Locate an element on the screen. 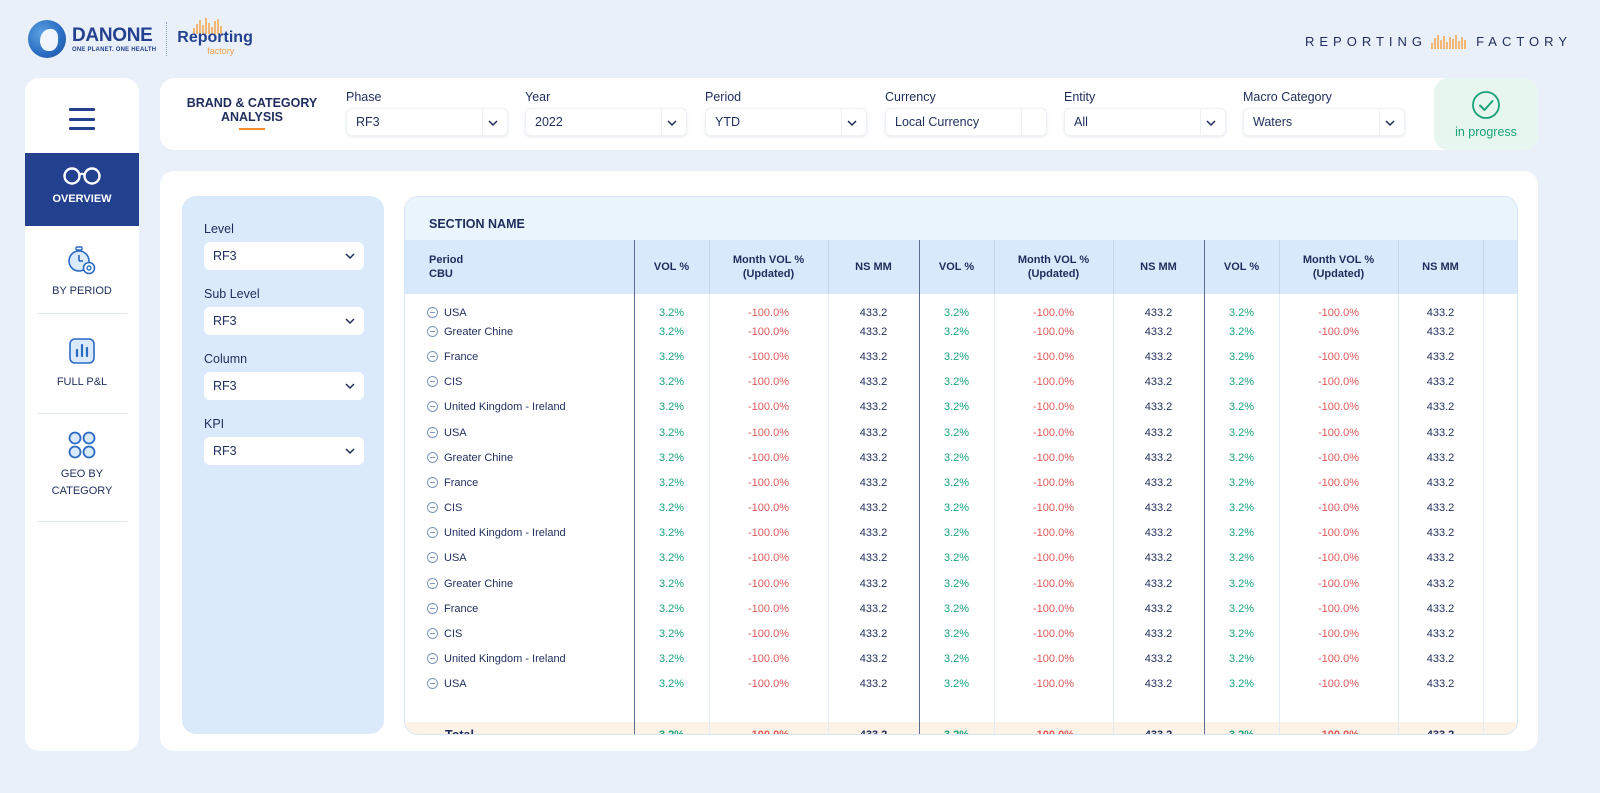 This screenshot has width=1600, height=793. brand-divider is located at coordinates (167, 39).